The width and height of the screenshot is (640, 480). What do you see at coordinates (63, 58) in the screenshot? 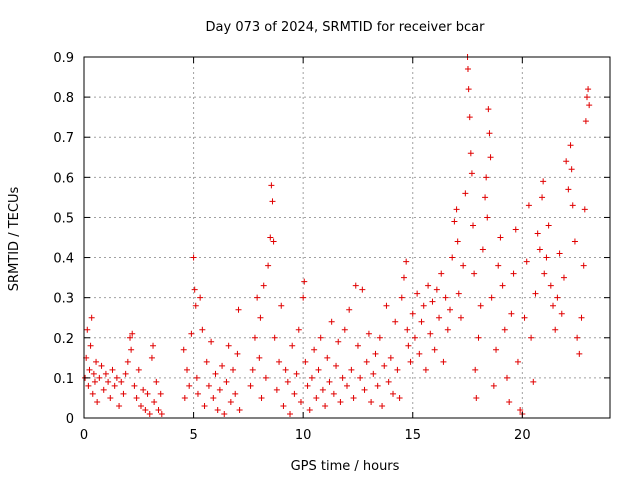
I see `y-tick-label: 0.9` at bounding box center [63, 58].